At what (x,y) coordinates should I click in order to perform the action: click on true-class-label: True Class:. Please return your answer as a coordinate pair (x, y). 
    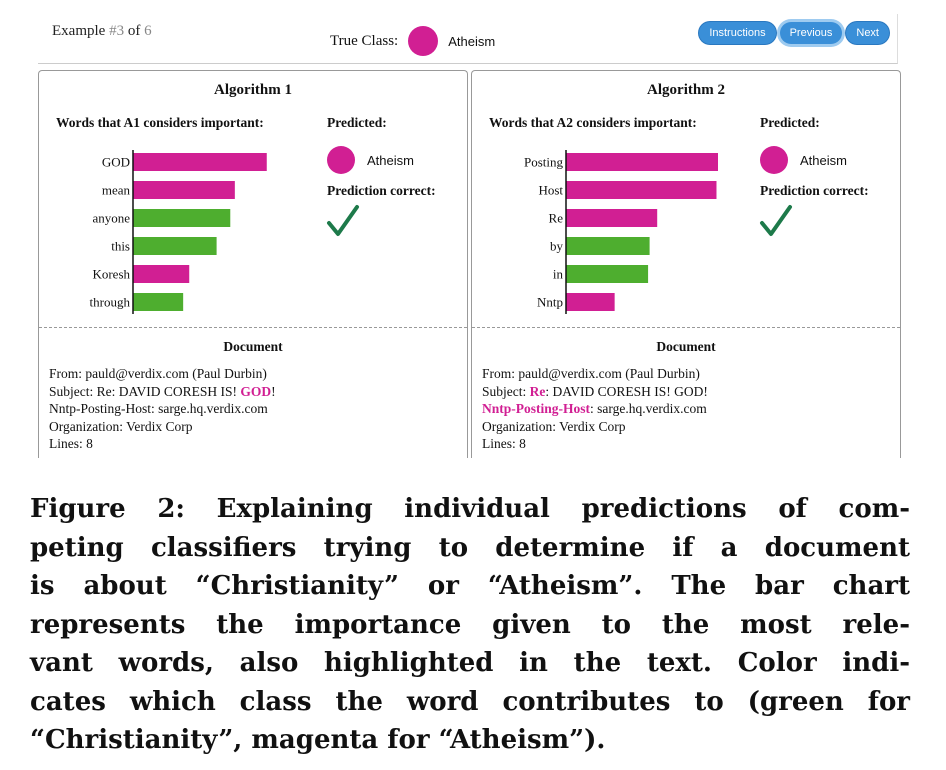
    Looking at the image, I should click on (364, 40).